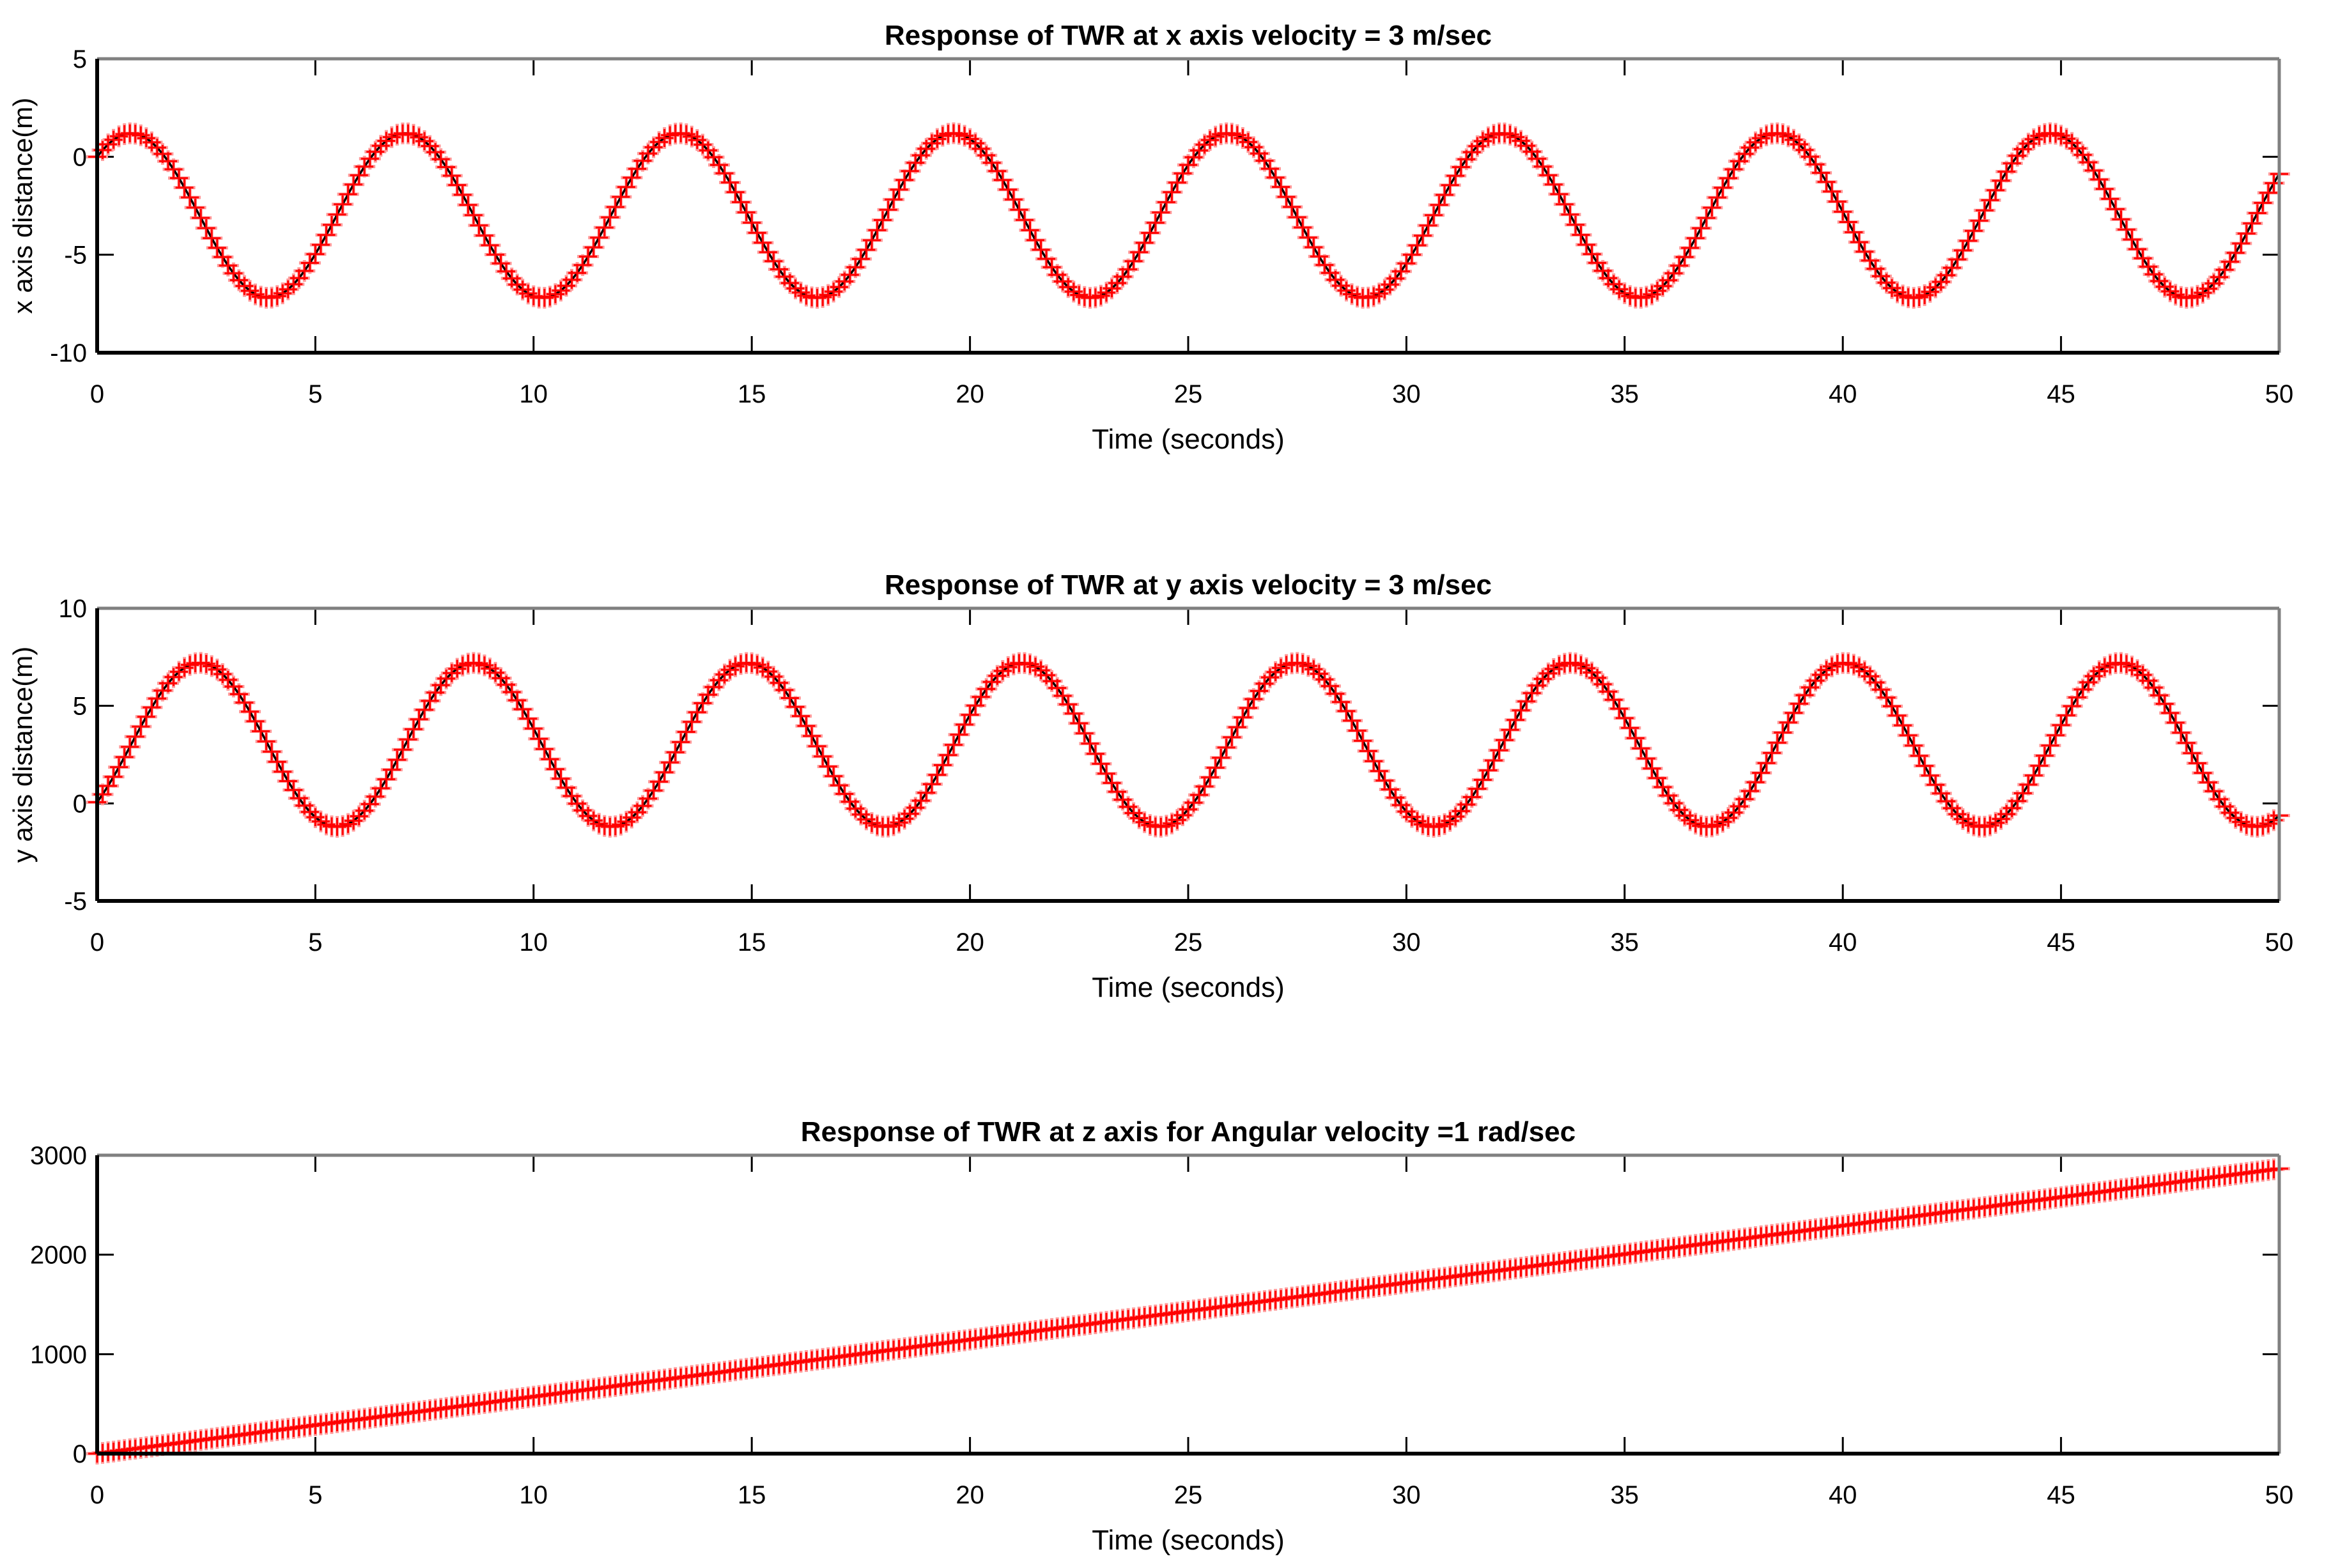  Describe the element at coordinates (58, 1355) in the screenshot. I see `y-tick-label: 1000` at that location.